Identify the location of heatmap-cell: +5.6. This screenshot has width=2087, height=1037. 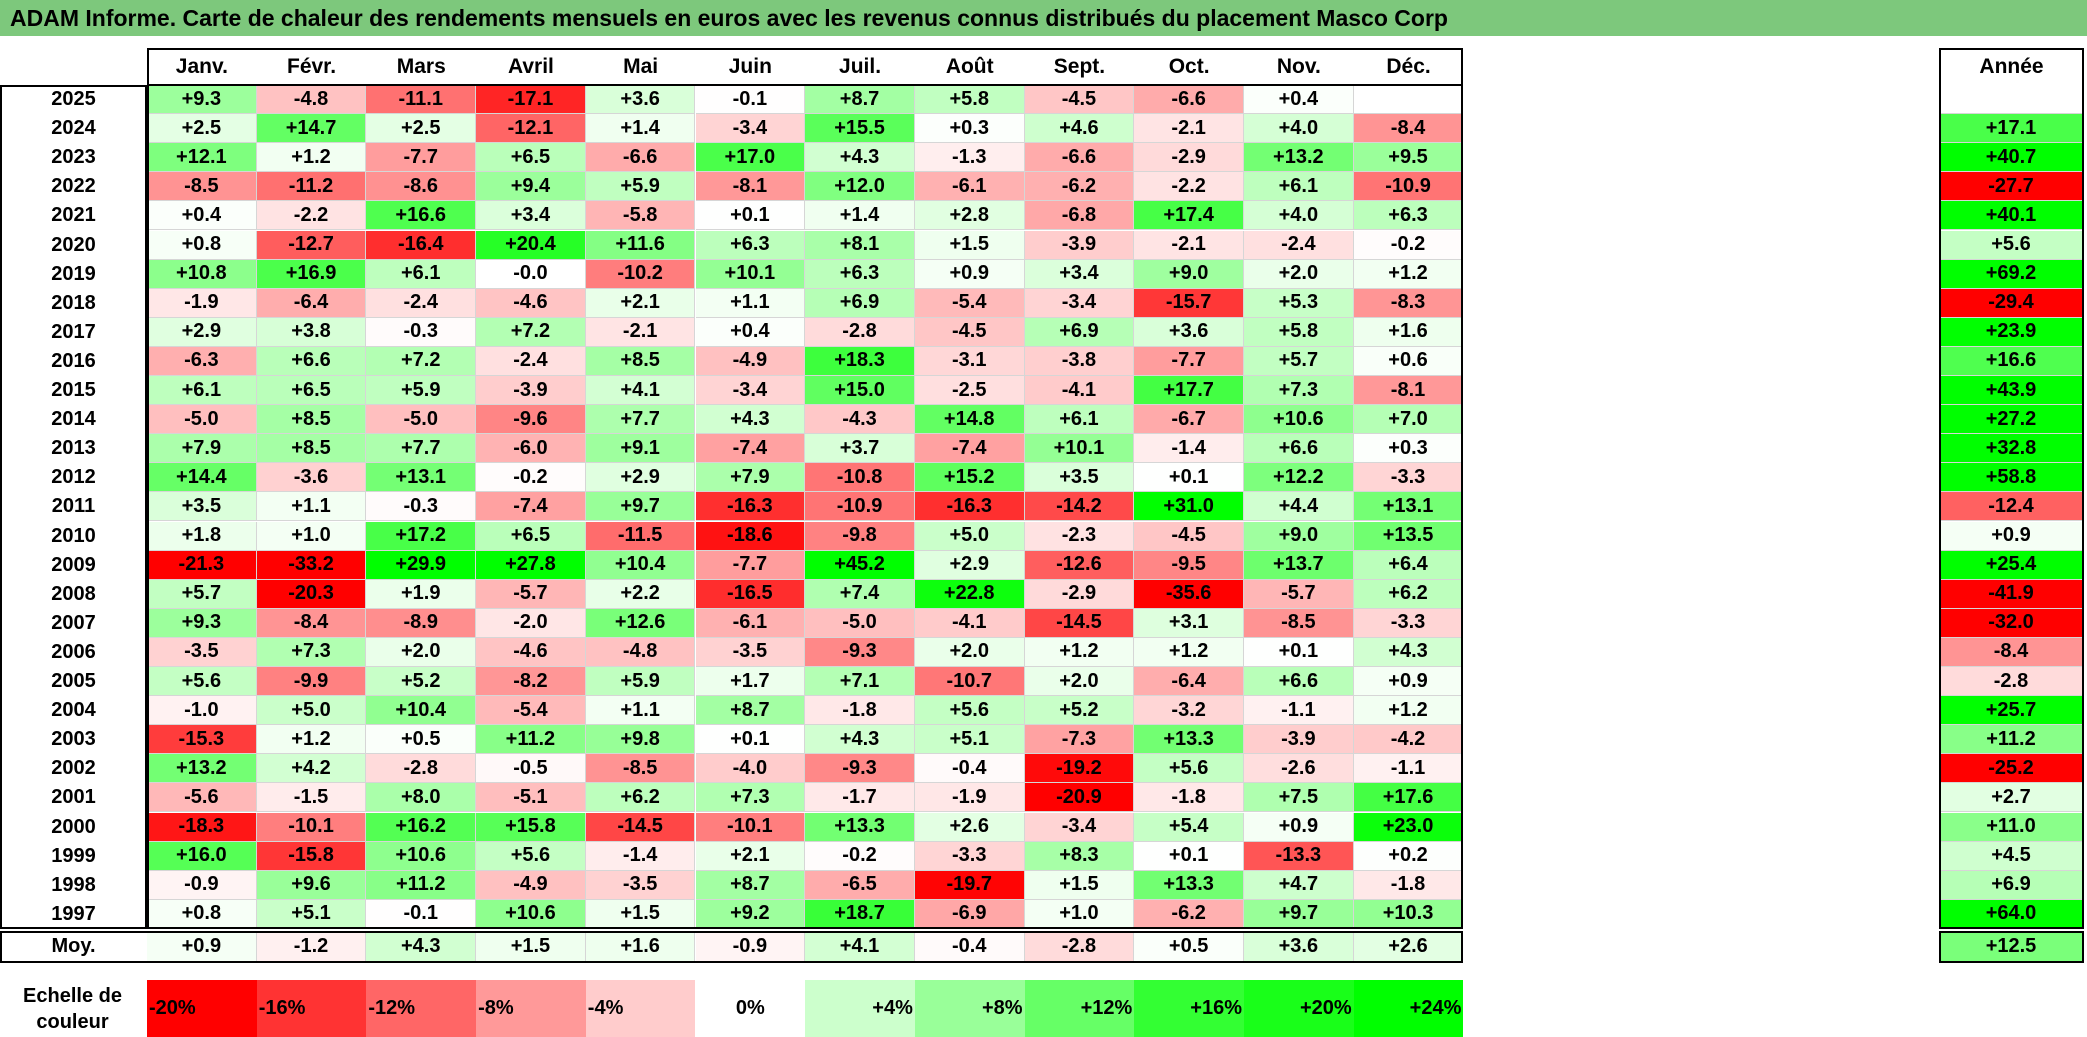
(1189, 769).